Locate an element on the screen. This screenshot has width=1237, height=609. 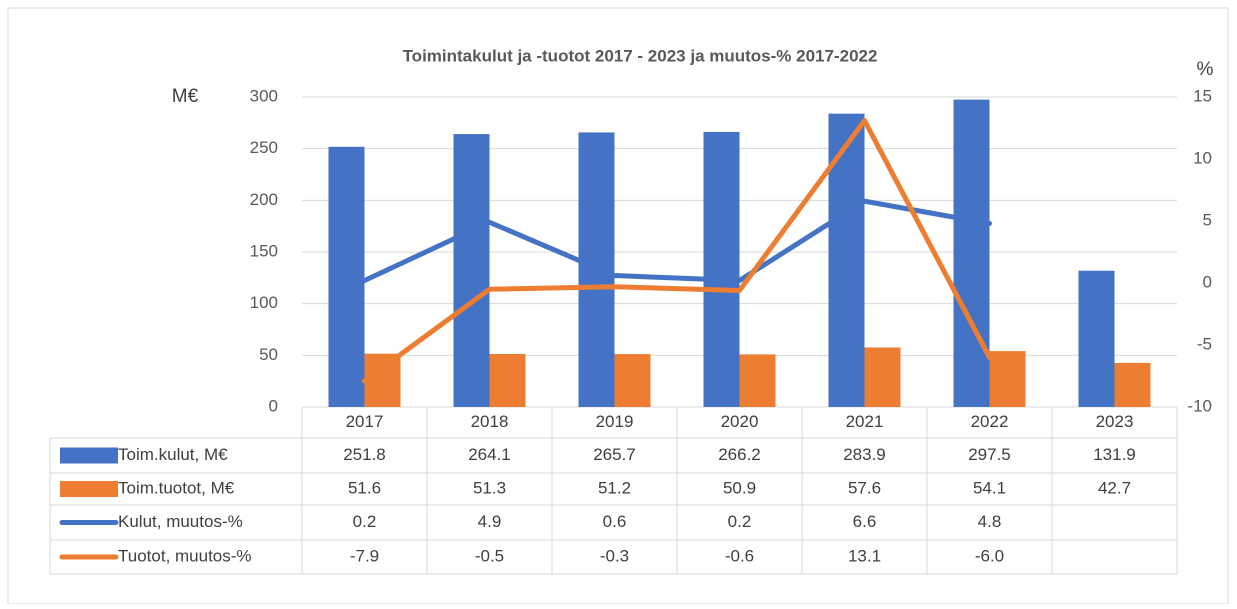
y2-tick-label: 0 is located at coordinates (1207, 281).